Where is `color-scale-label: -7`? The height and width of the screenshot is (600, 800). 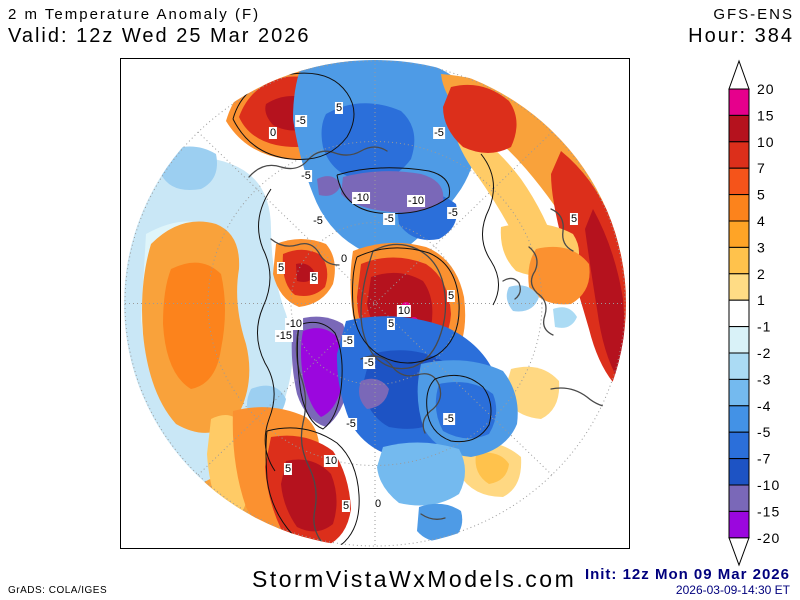 color-scale-label: -7 is located at coordinates (764, 459).